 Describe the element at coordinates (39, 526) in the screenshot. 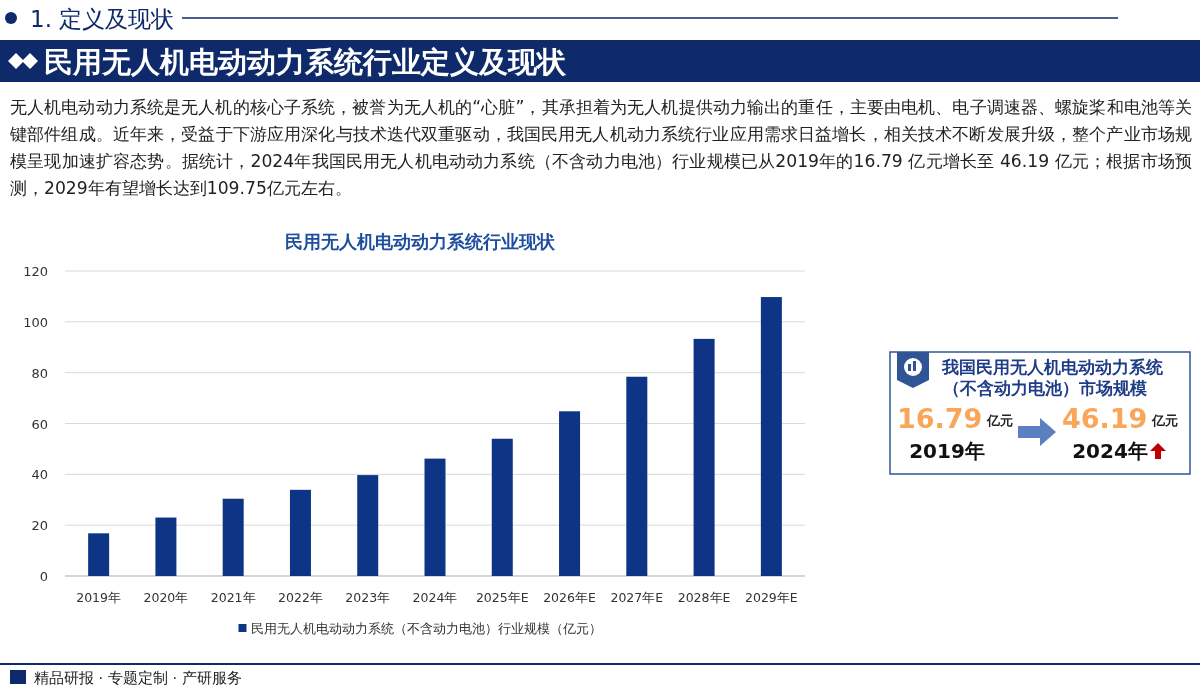

I see `y-tick-label: 20` at that location.